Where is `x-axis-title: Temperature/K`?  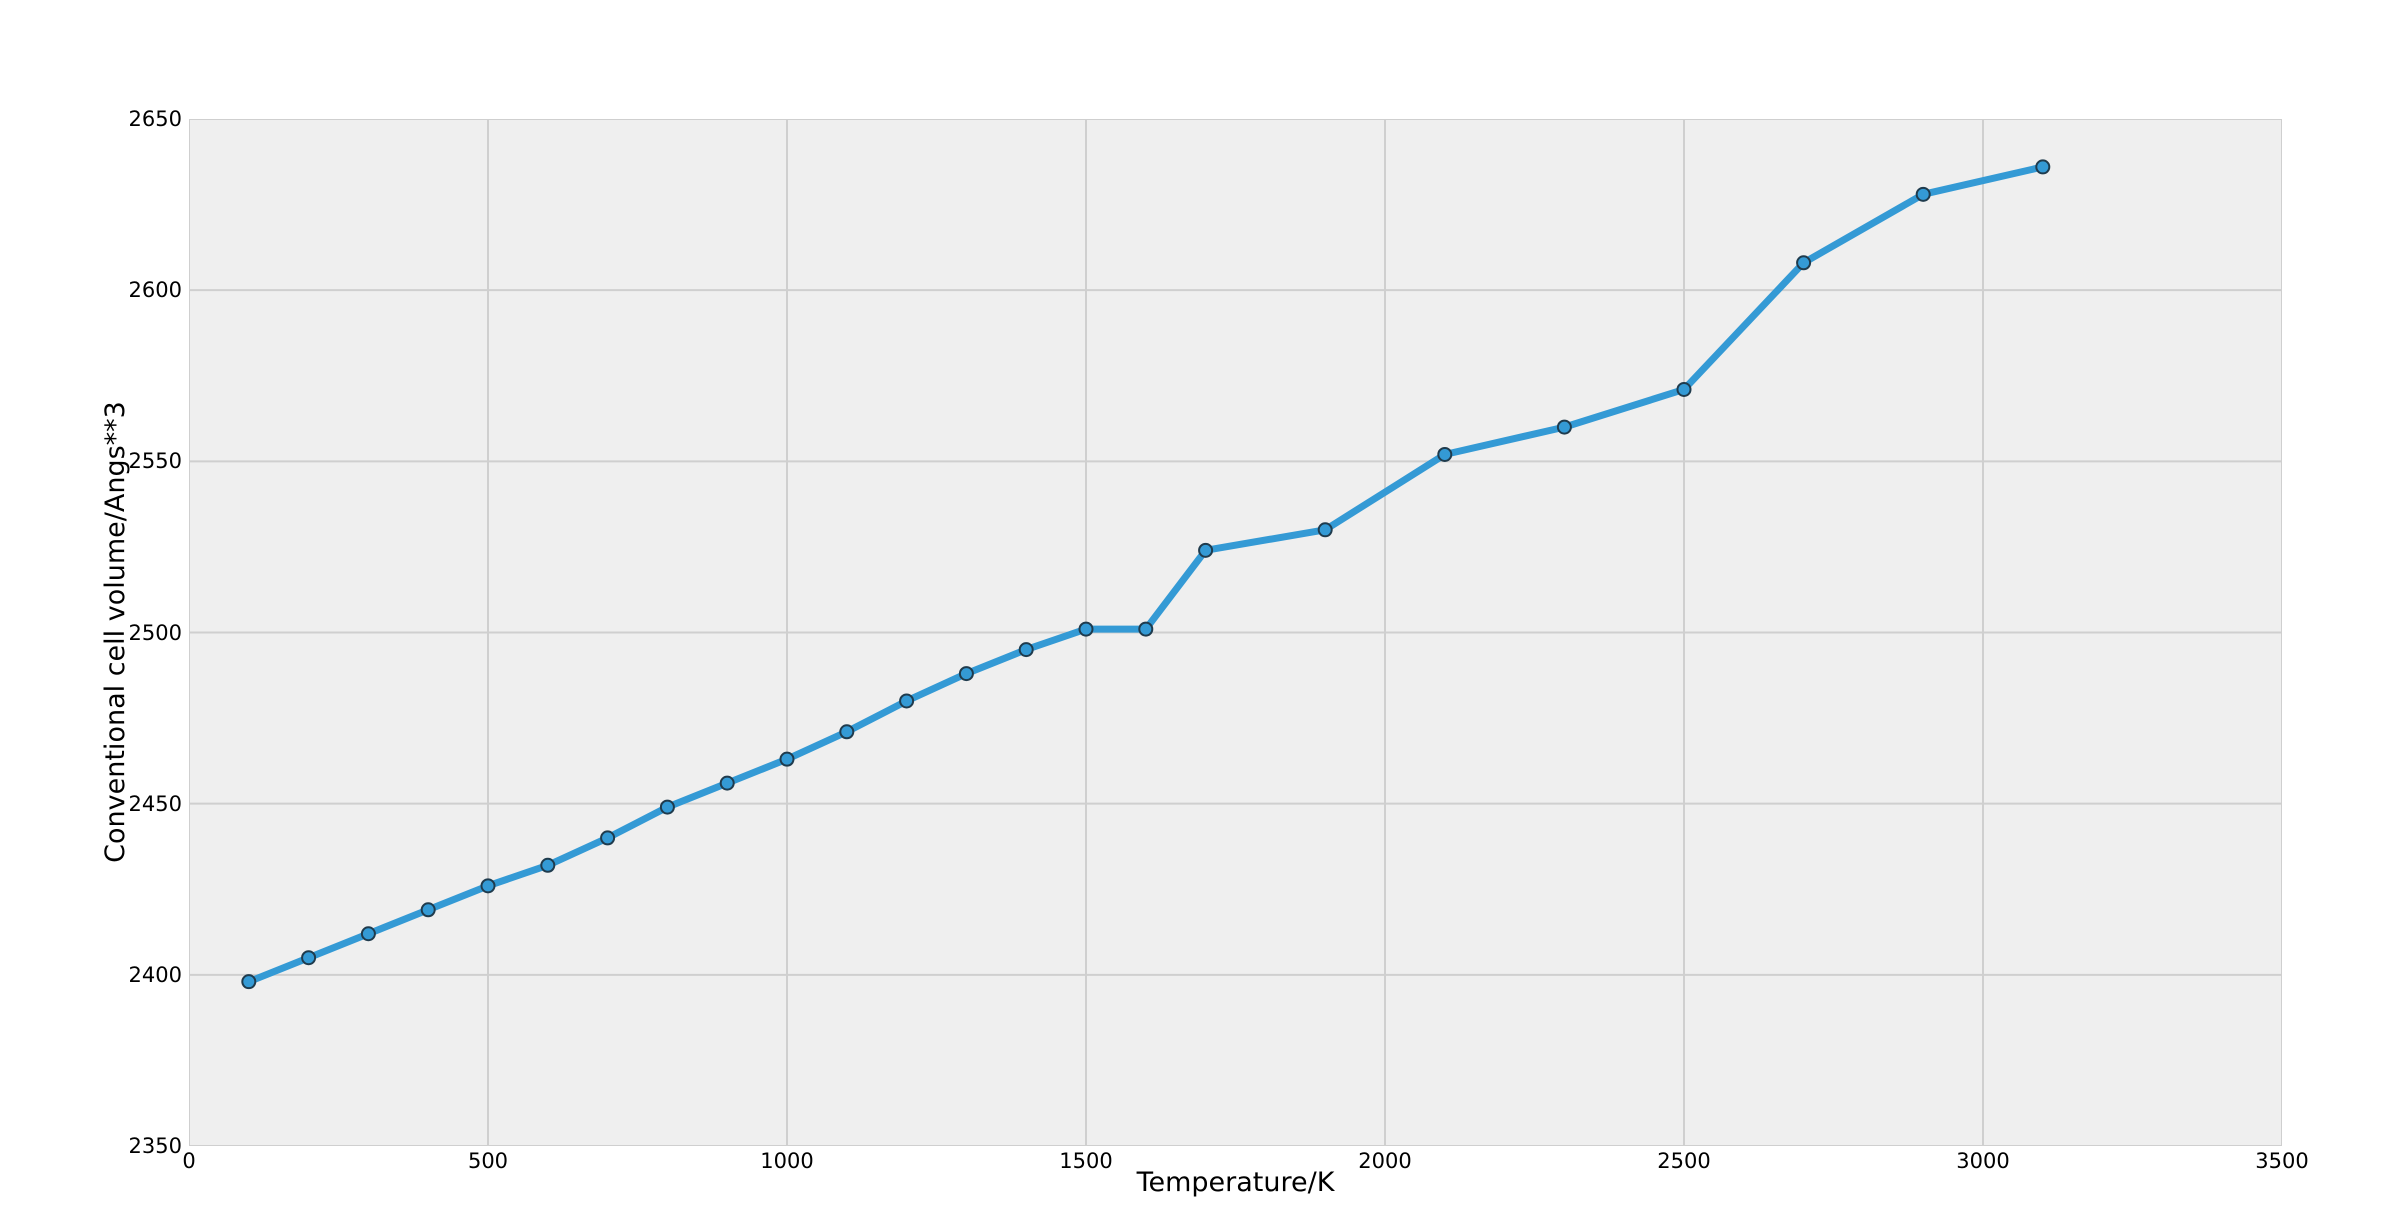 x-axis-title: Temperature/K is located at coordinates (1235, 1182).